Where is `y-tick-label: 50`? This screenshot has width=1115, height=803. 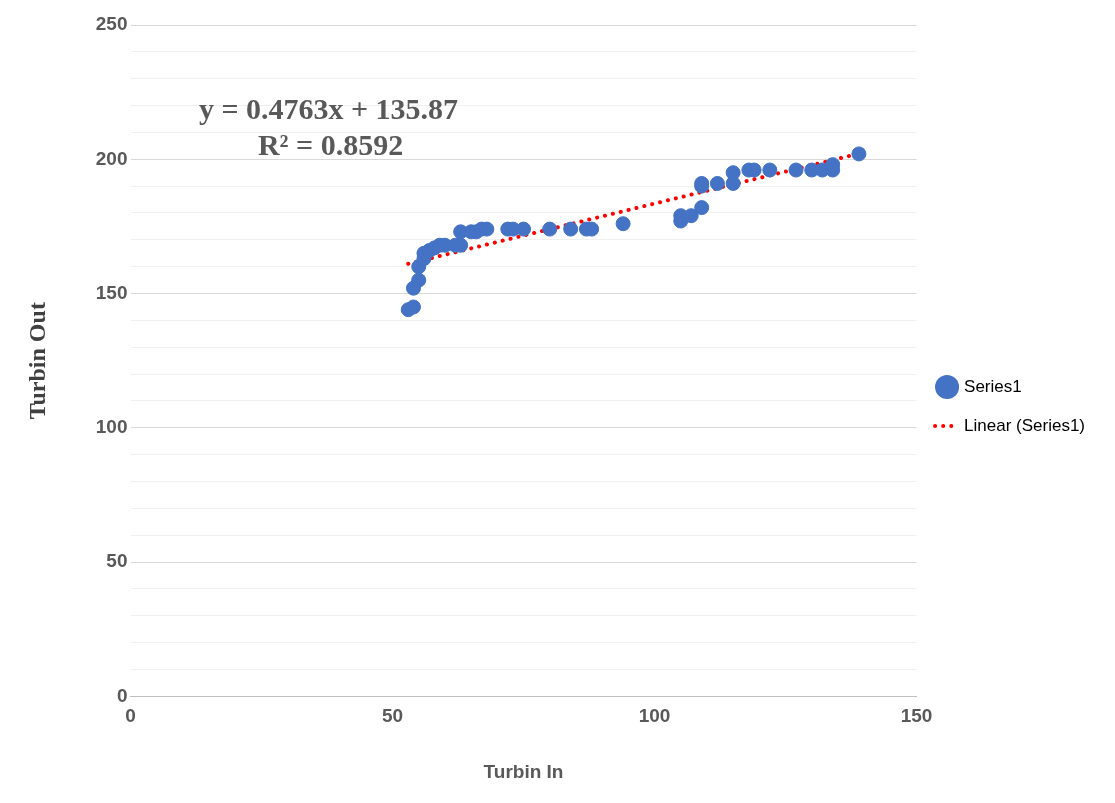
y-tick-label: 50 is located at coordinates (117, 561).